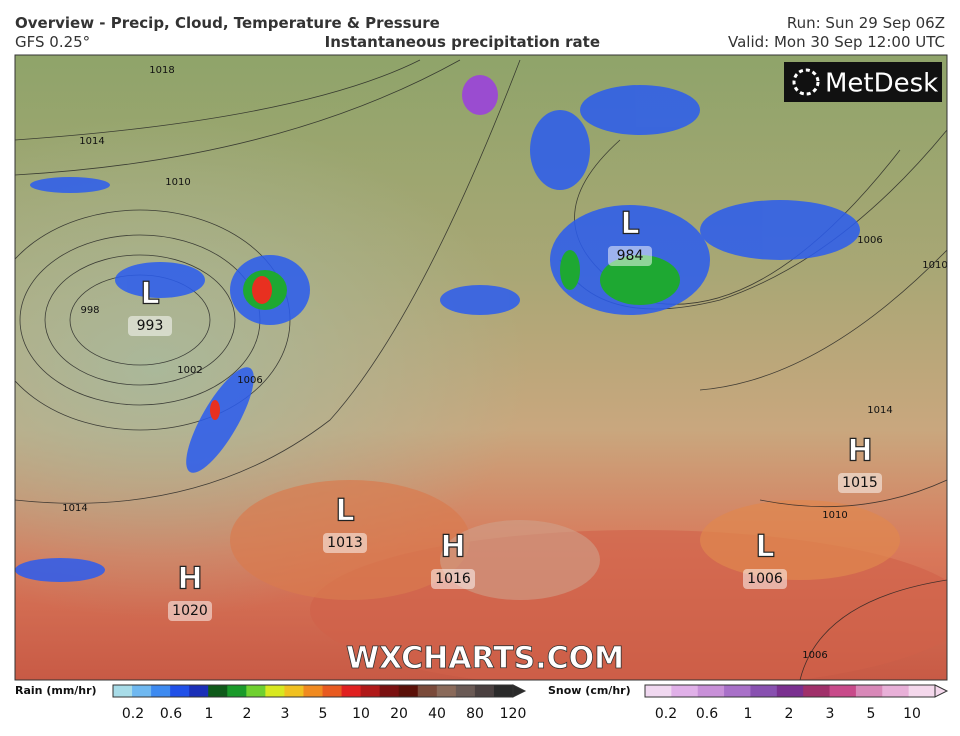  I want to click on system-pressure: 993, so click(150, 326).